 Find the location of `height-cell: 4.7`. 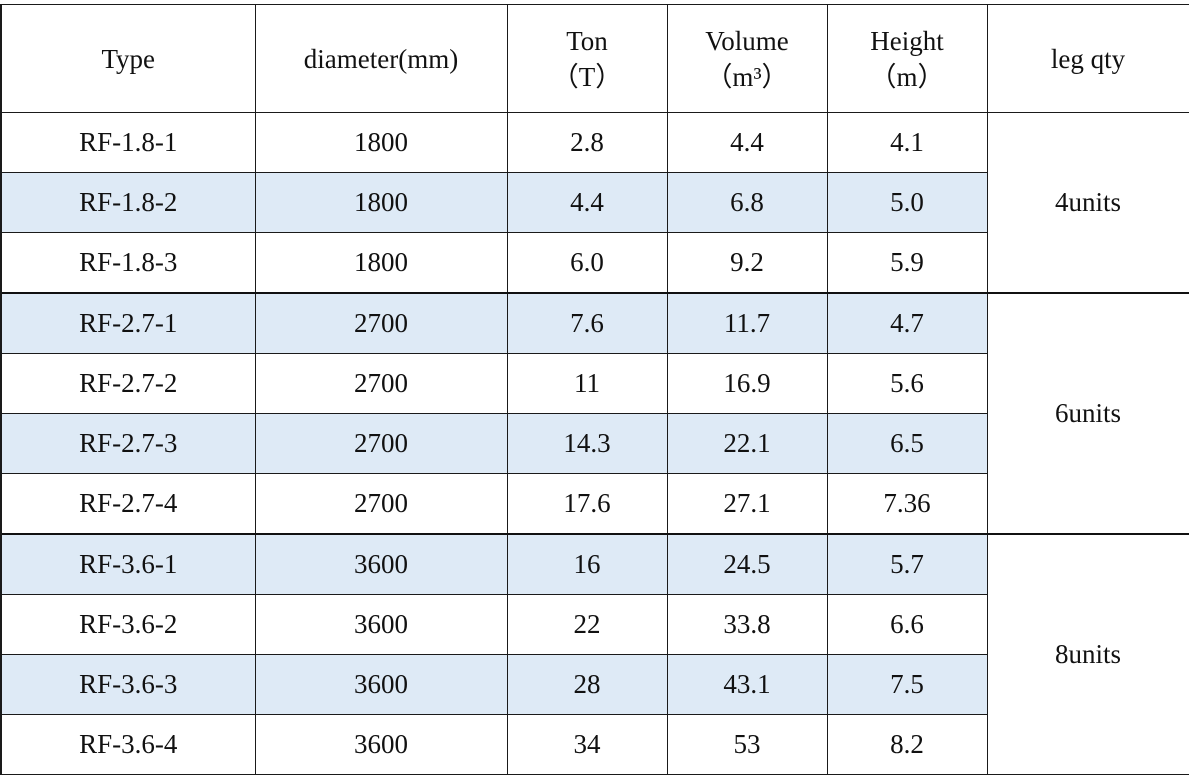

height-cell: 4.7 is located at coordinates (907, 323).